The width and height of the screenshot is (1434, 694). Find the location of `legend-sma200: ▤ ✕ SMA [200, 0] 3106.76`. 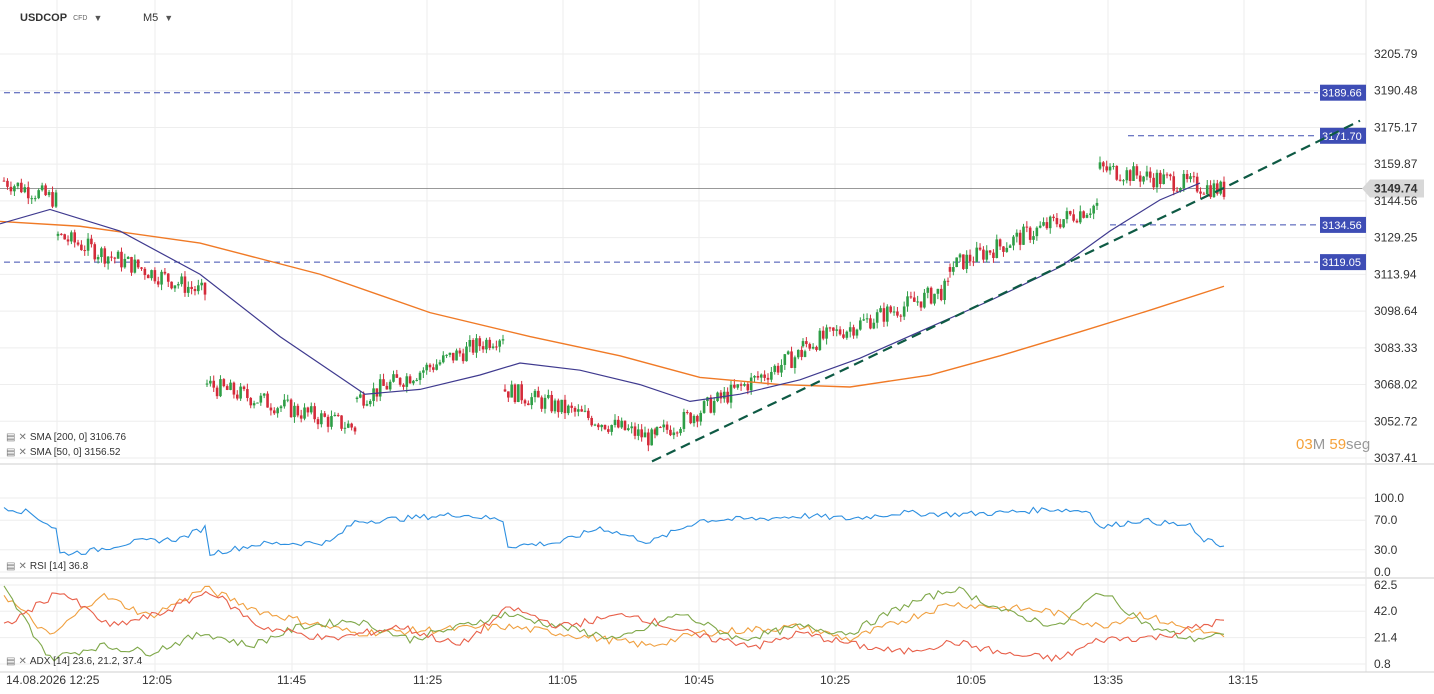

legend-sma200: ▤ ✕ SMA [200, 0] 3106.76 is located at coordinates (66, 437).